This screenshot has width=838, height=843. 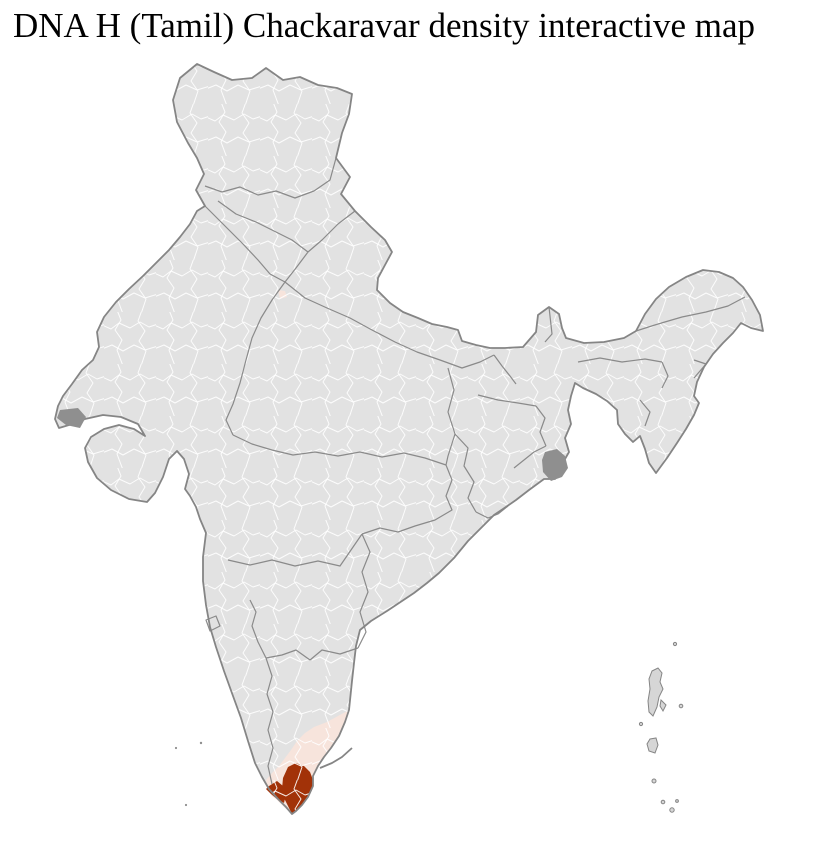 I want to click on kutch-creek-patch, so click(x=71, y=418).